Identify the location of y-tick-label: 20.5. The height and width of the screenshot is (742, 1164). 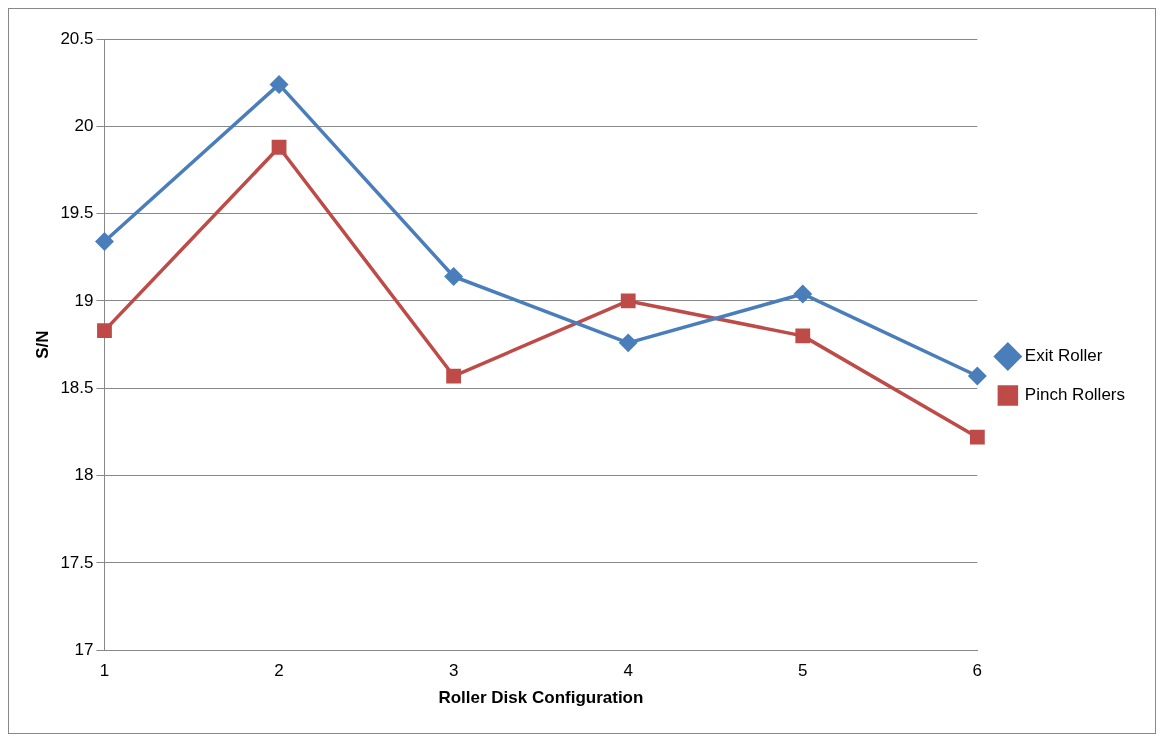
(77, 38).